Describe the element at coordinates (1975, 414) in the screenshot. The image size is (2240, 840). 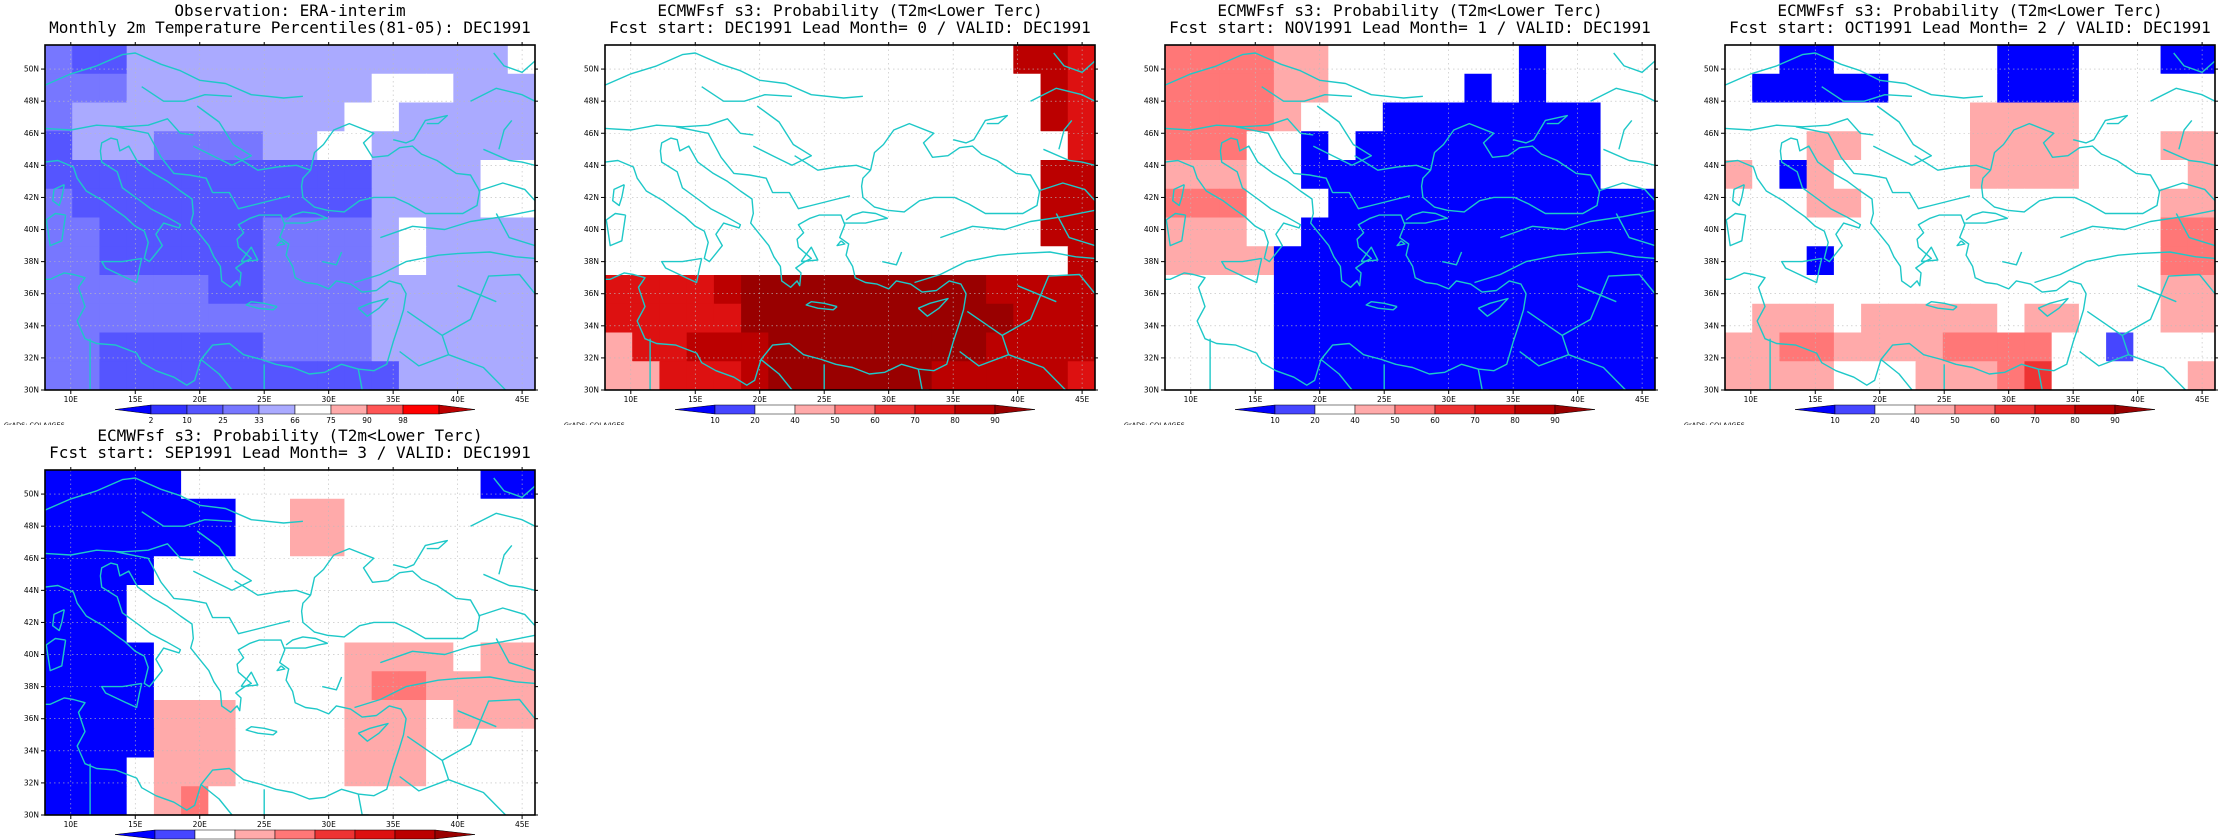
I see `colorbar: 10 20 40 50 60 70 80 90` at that location.